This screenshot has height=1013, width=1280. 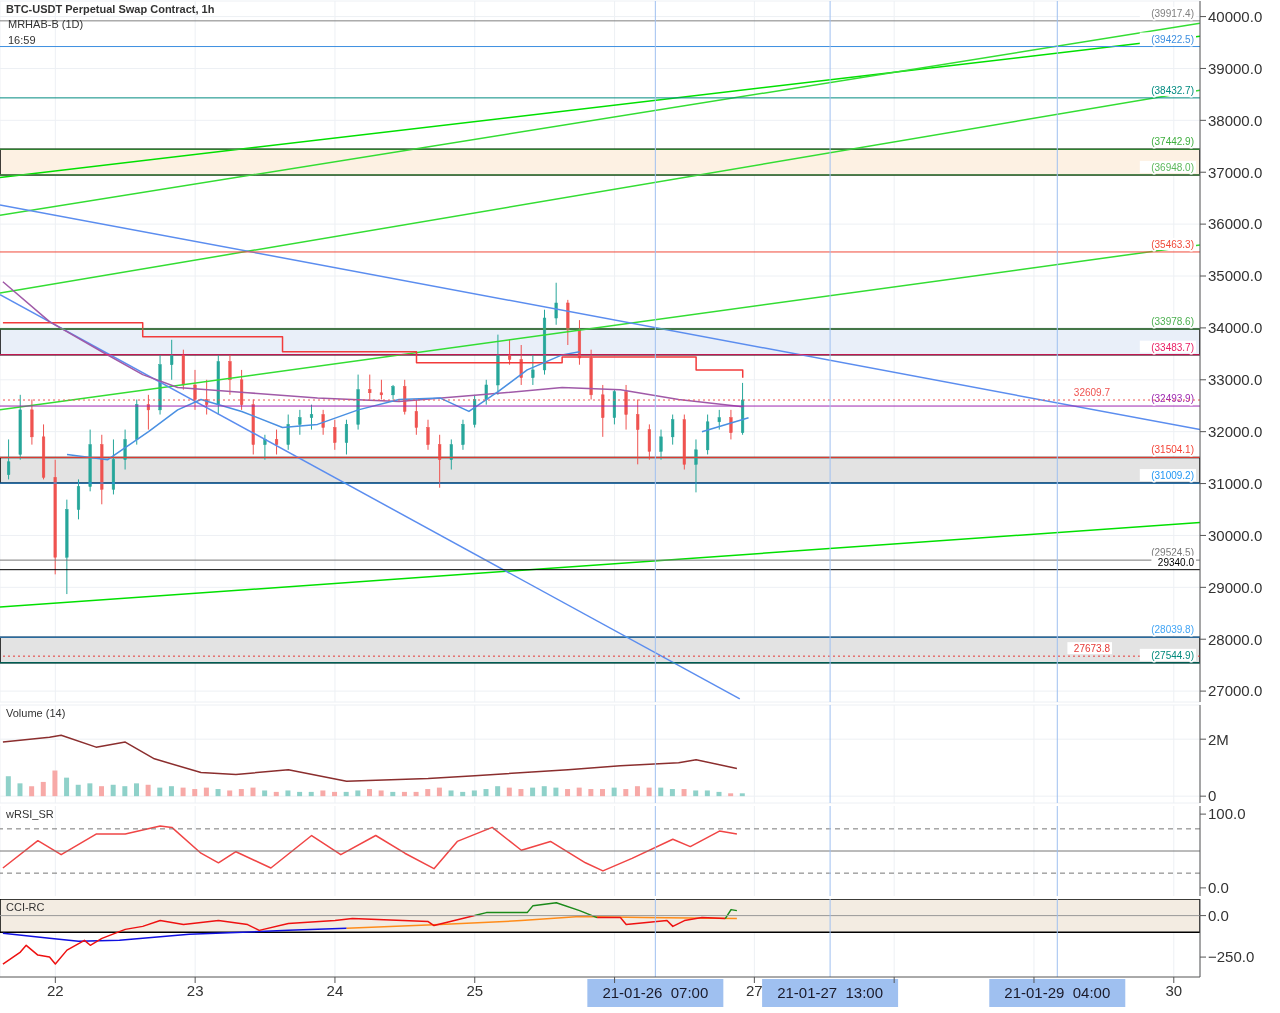 What do you see at coordinates (1174, 990) in the screenshot?
I see `x-tick-label: 30` at bounding box center [1174, 990].